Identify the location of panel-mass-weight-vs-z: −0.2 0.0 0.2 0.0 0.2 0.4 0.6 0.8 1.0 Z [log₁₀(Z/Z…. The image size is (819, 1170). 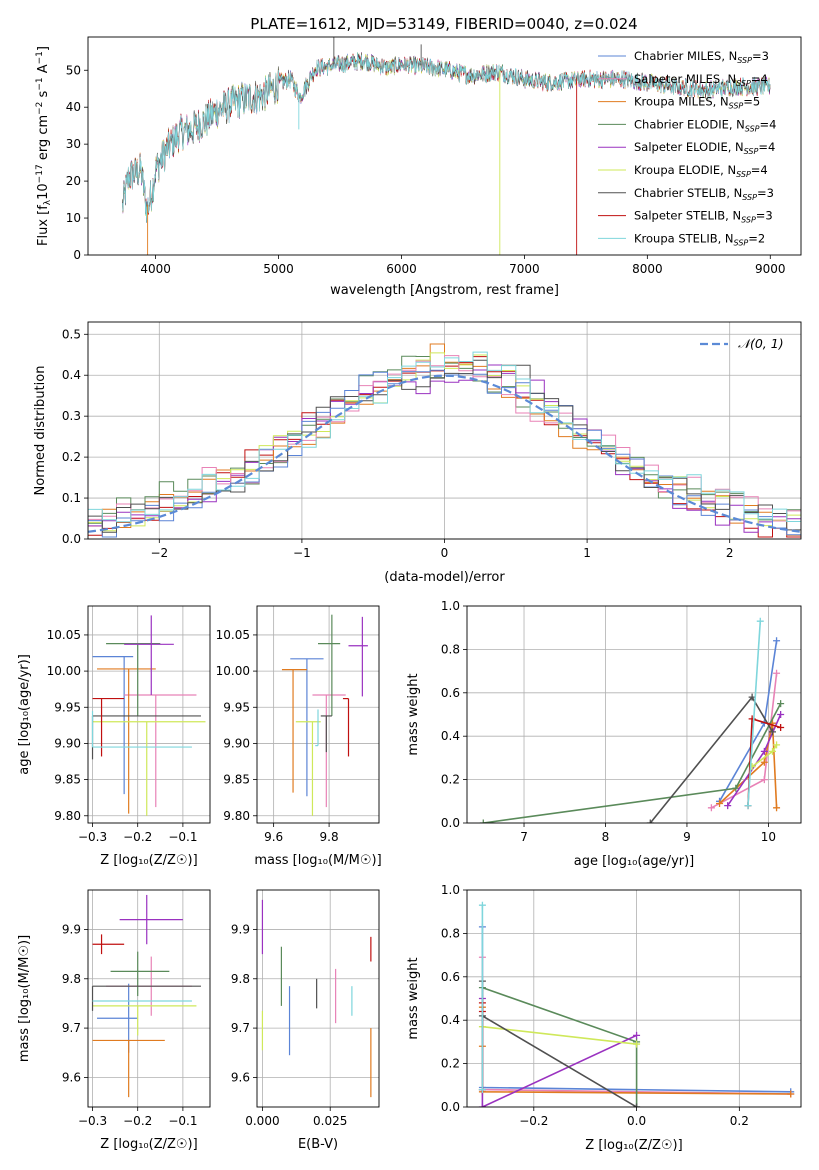
(604, 1018).